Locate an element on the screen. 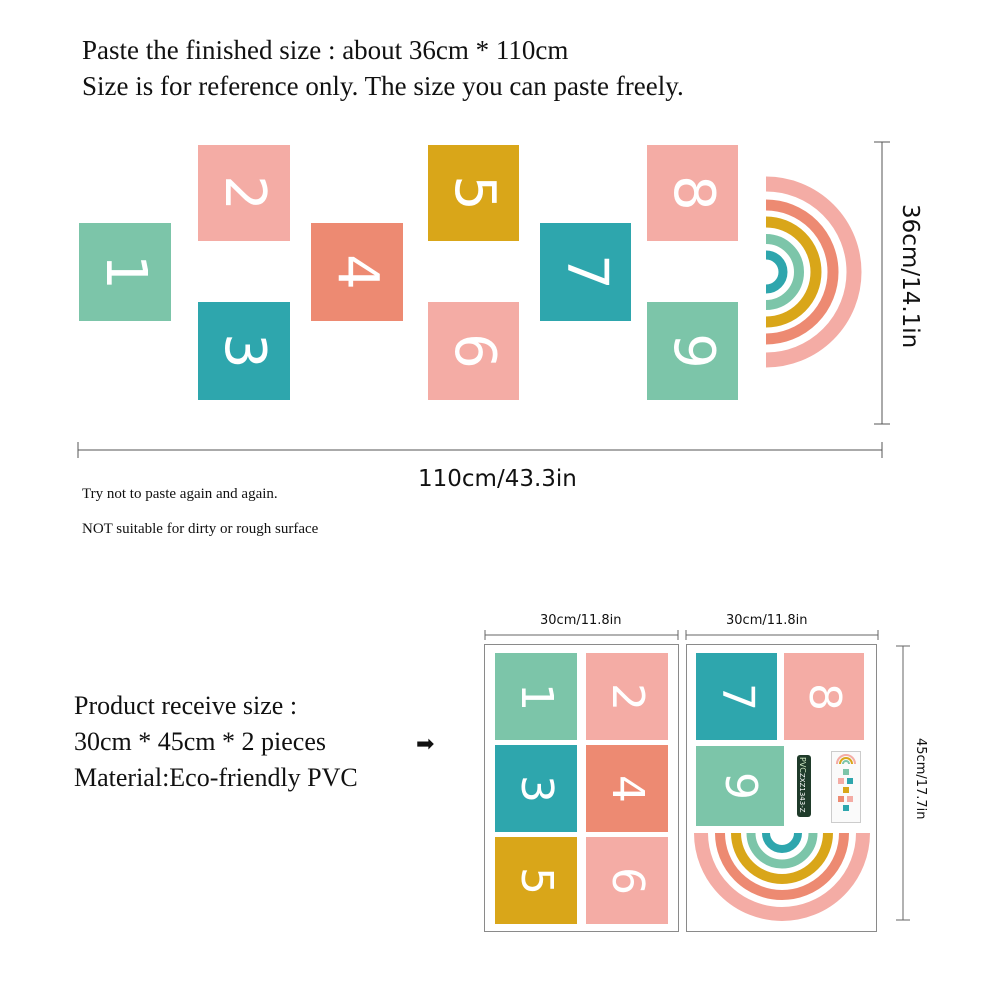  top-tile-4: 4 is located at coordinates (357, 272).